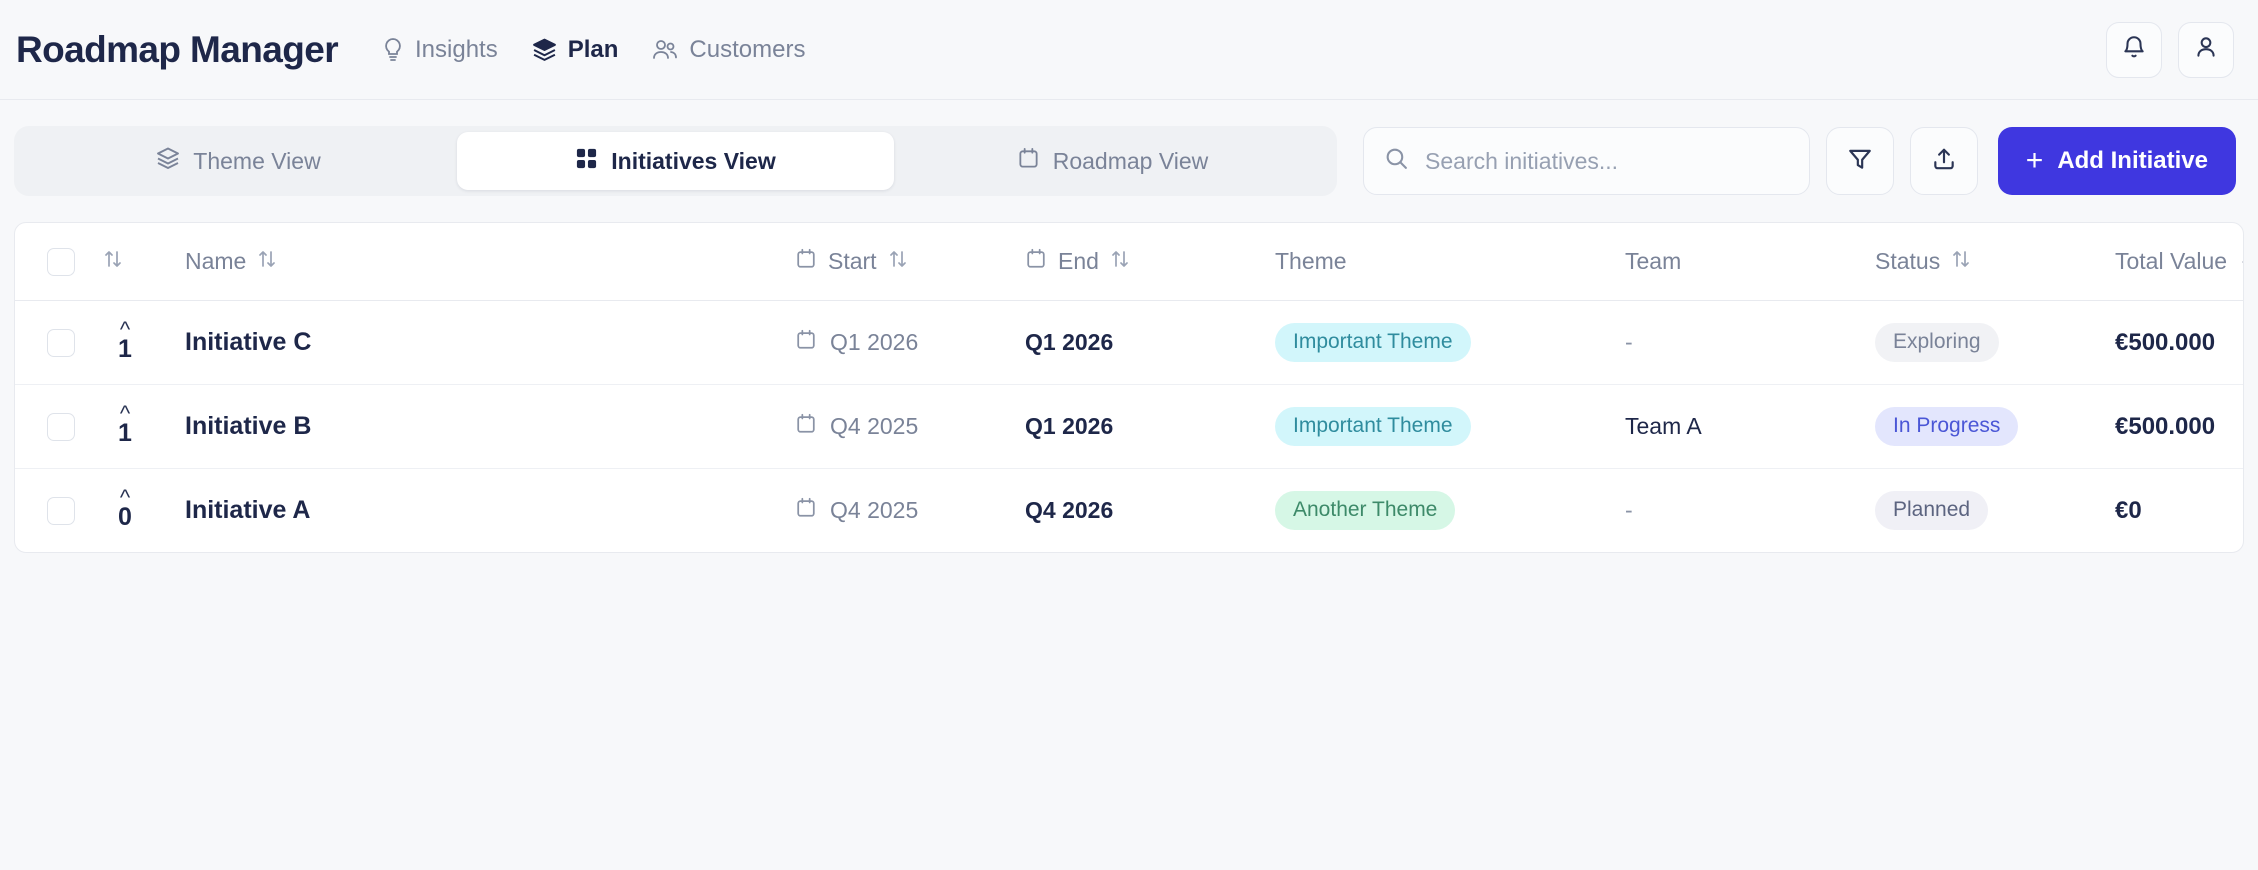  I want to click on row-status-cell: In Progress, so click(1995, 426).